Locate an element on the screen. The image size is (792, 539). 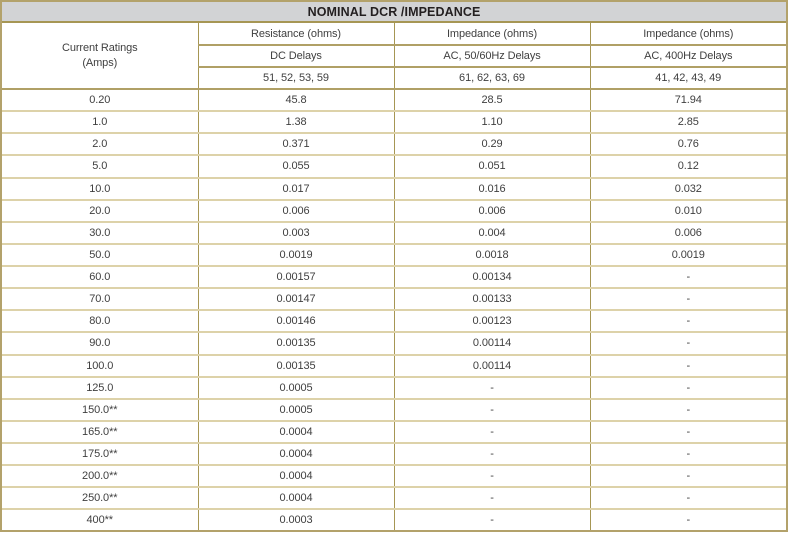
current-rating-cell: 165.0** is located at coordinates (100, 432).